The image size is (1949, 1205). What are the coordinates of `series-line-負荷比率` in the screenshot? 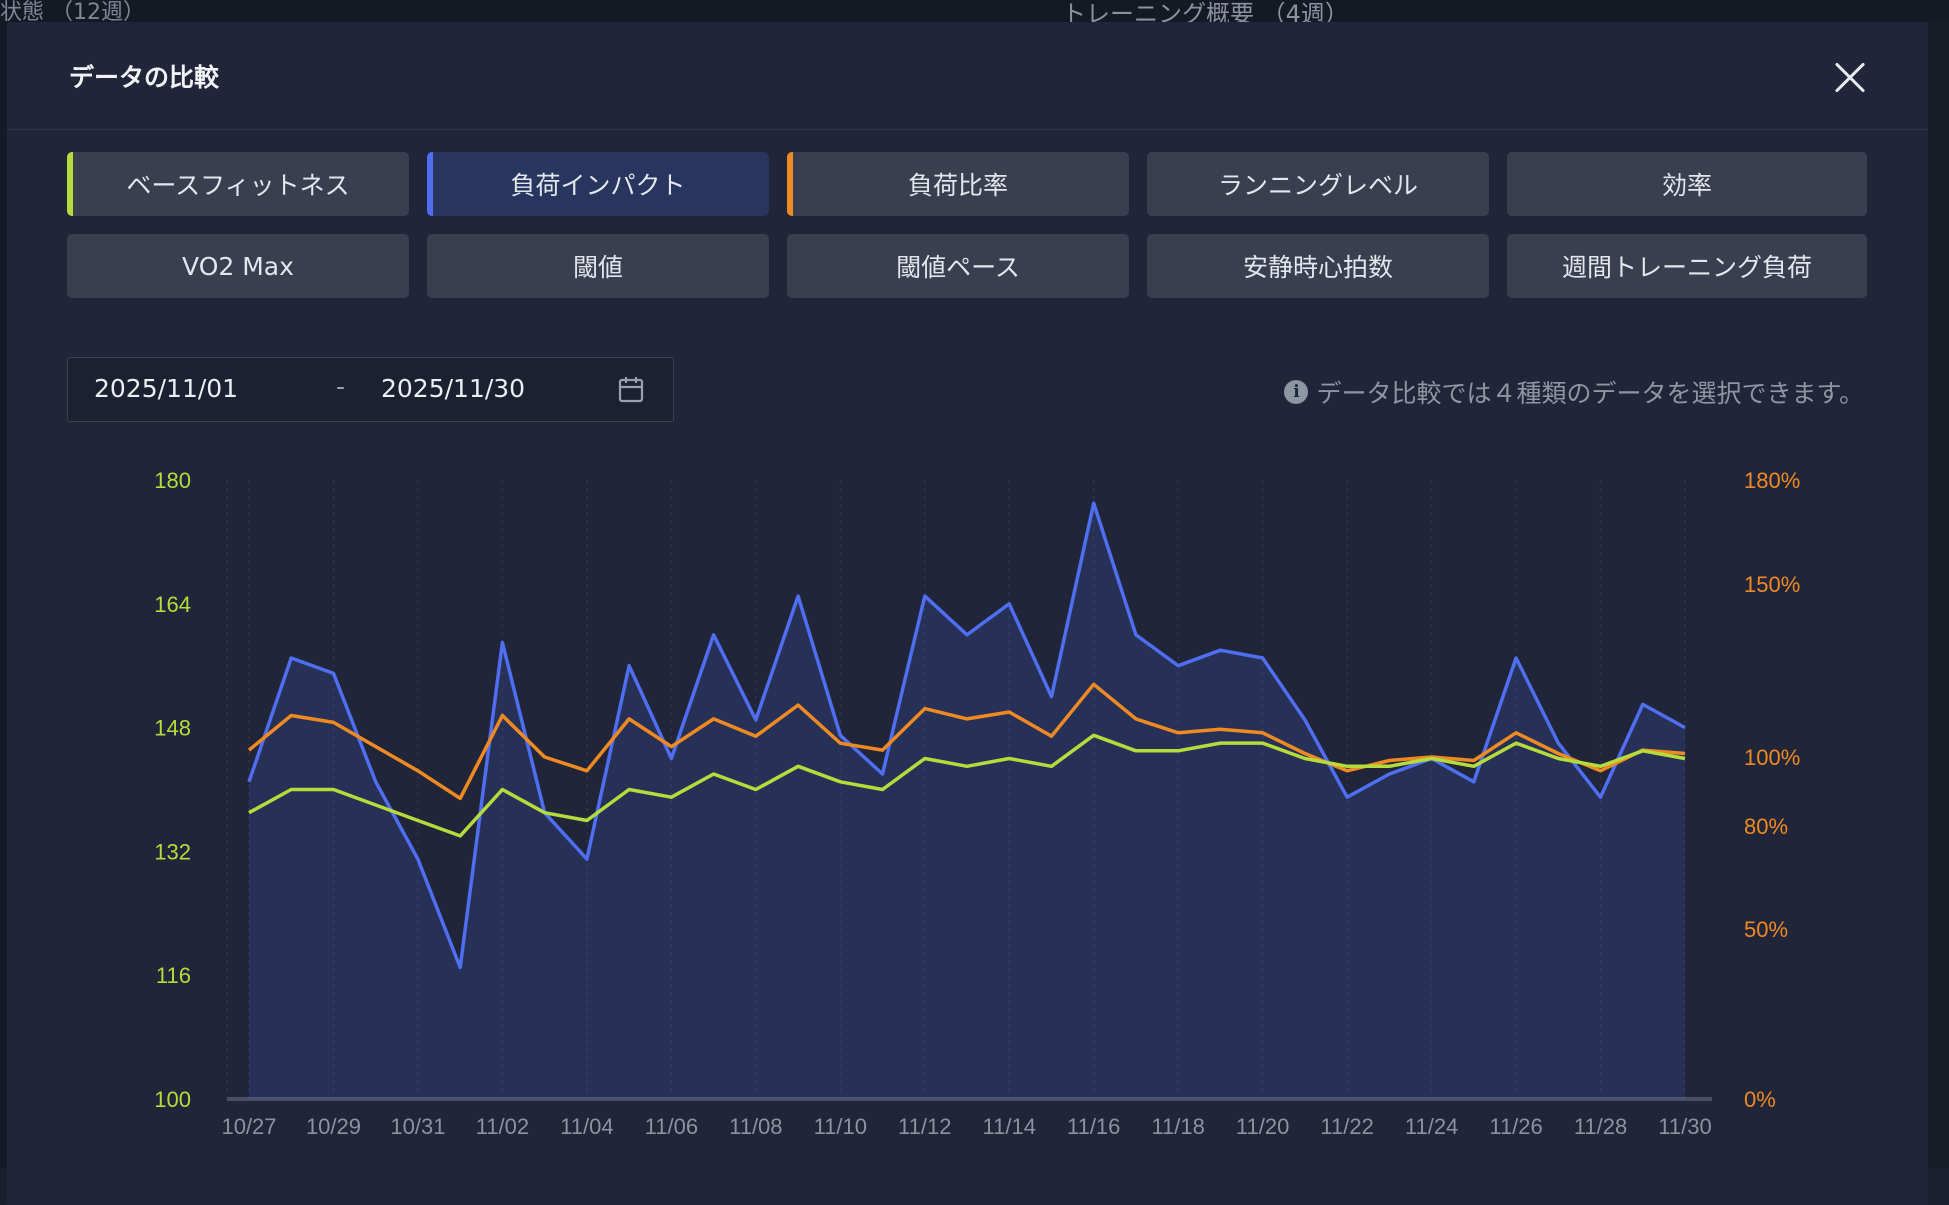 It's located at (966, 741).